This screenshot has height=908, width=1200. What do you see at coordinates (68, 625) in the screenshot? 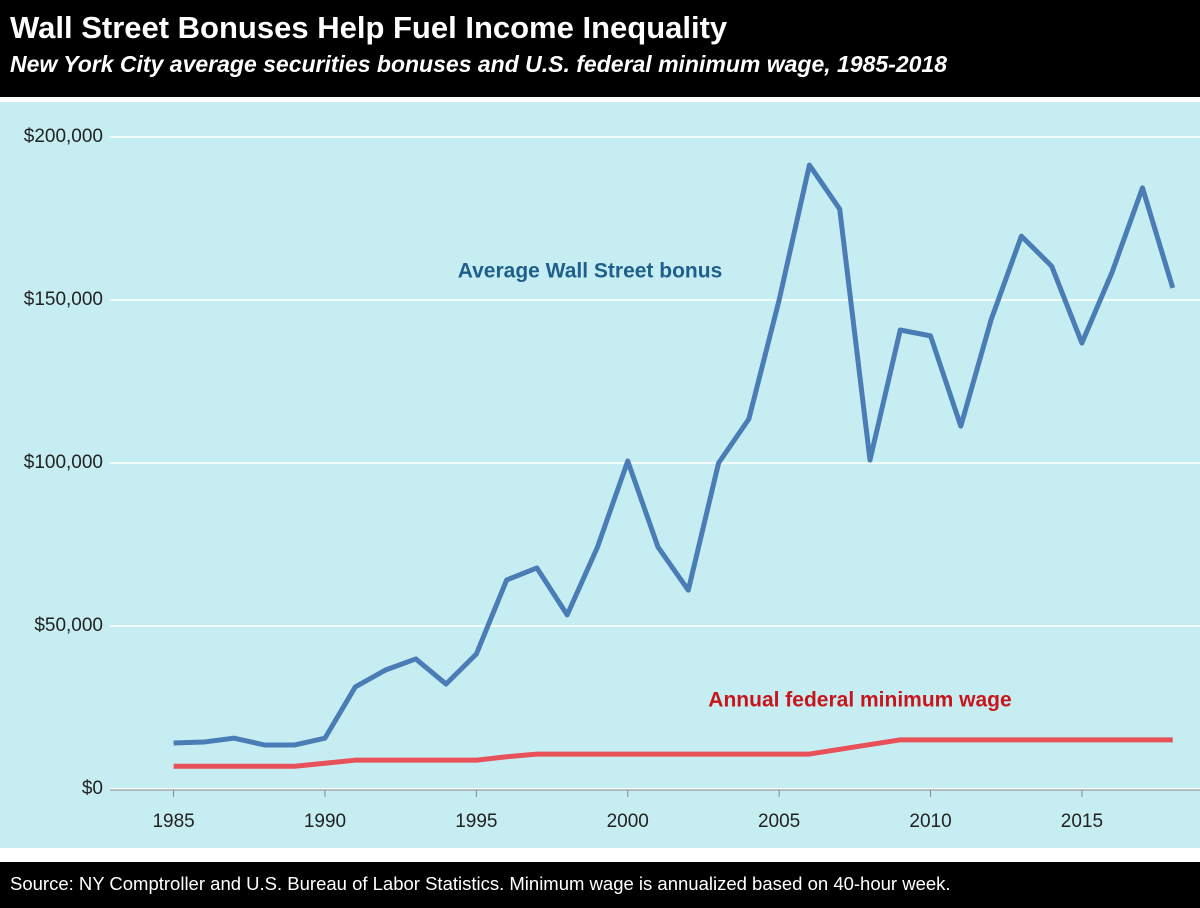
I see `y-tick-label: $50,000` at bounding box center [68, 625].